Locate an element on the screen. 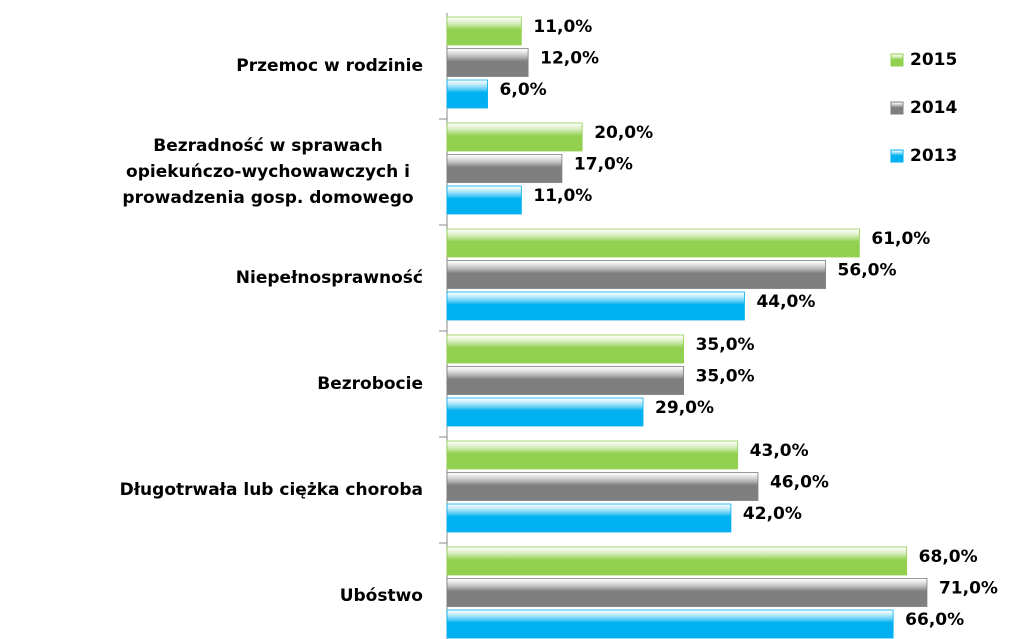 Image resolution: width=1013 pixels, height=639 pixels. category-label: Niepełnosprawność is located at coordinates (329, 278).